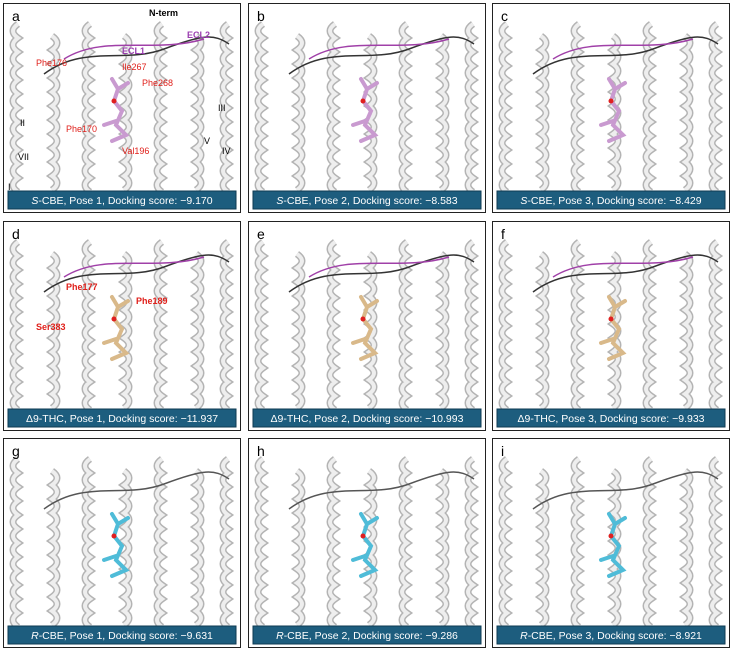 Image resolution: width=733 pixels, height=652 pixels. What do you see at coordinates (16, 16) in the screenshot?
I see `panel-letter: a` at bounding box center [16, 16].